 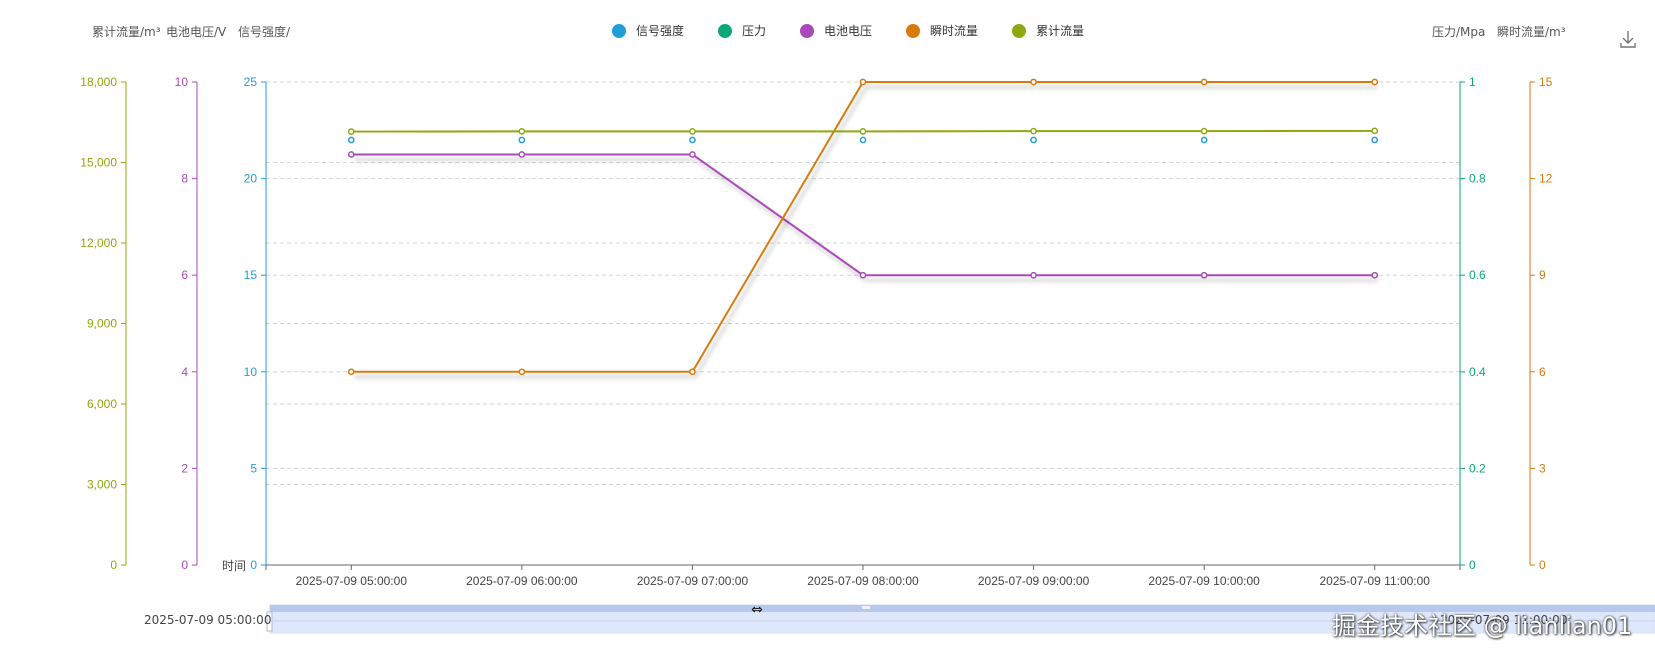 I want to click on y-tick-label-signal: 10, so click(x=251, y=372).